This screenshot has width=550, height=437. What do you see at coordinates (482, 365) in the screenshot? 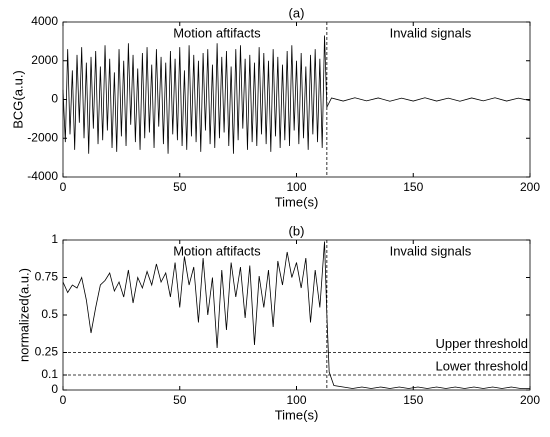
I see `threshold-label: Lower threshold` at bounding box center [482, 365].